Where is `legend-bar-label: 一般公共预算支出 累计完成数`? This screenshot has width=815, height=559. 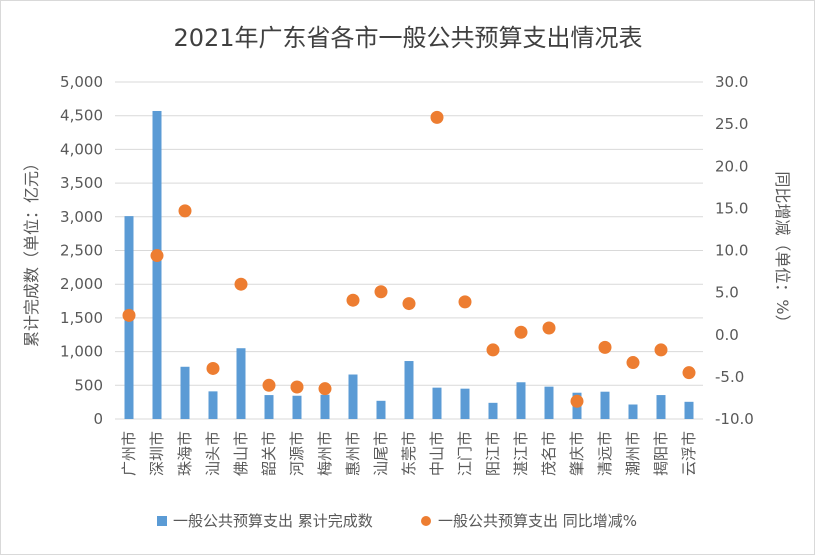
legend-bar-label: 一般公共预算支出 累计完成数 is located at coordinates (273, 521).